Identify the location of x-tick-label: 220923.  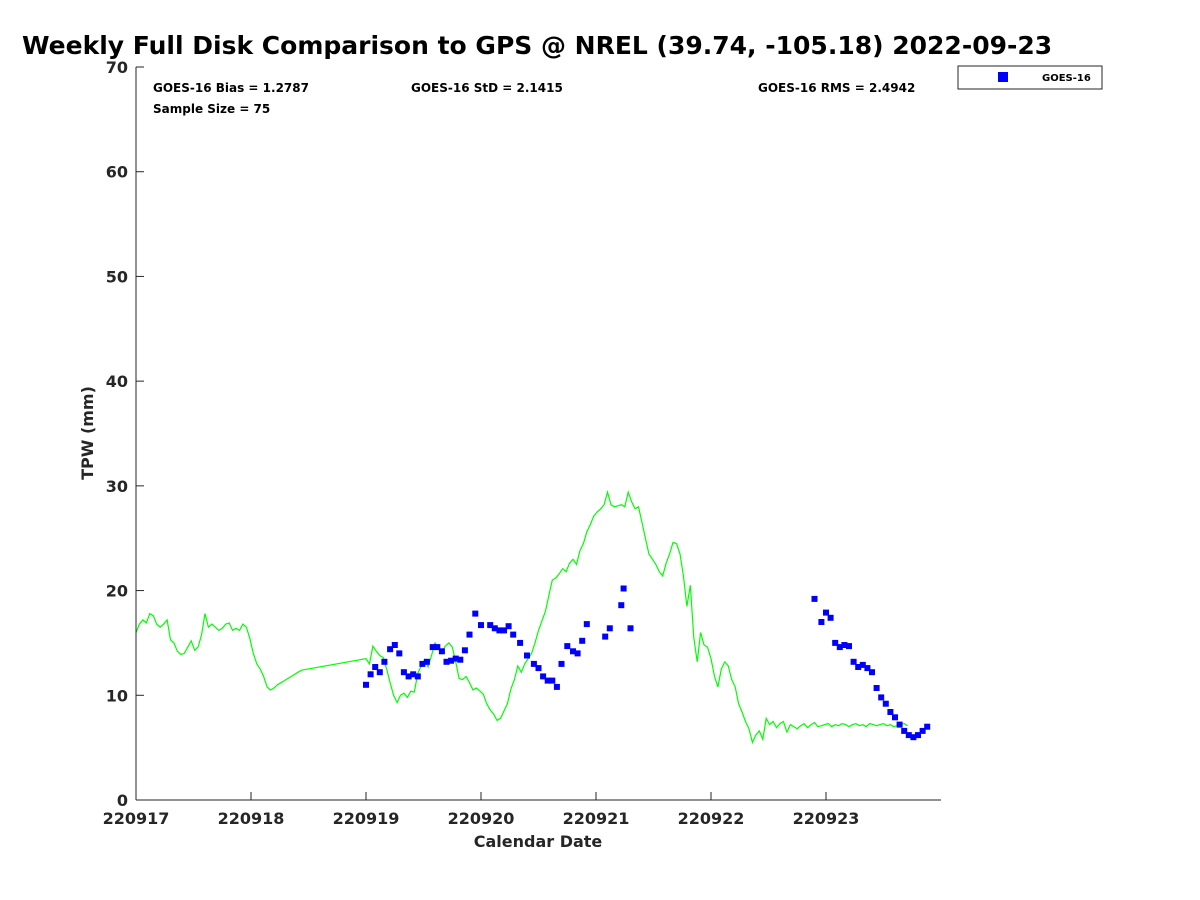
(826, 818).